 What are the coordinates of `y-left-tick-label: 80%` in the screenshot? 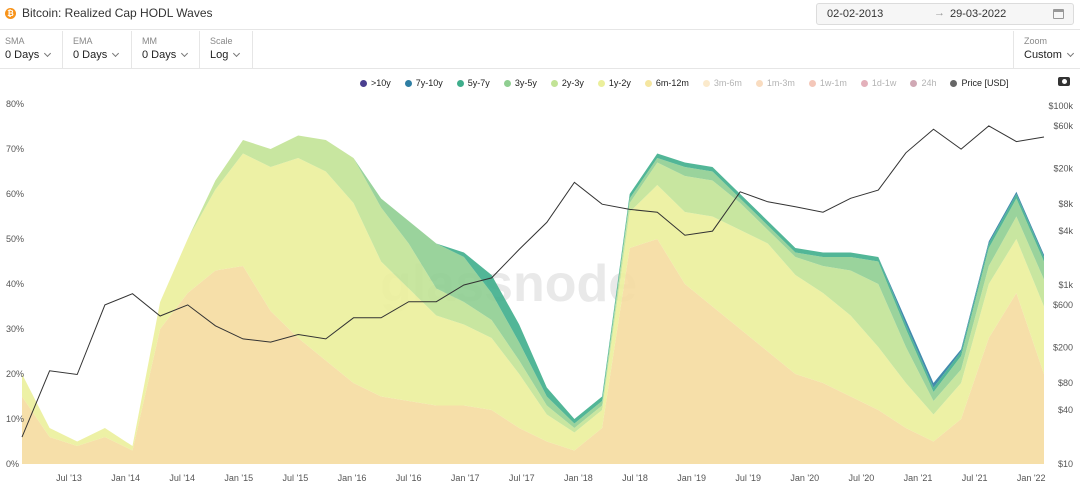 It's located at (15, 104).